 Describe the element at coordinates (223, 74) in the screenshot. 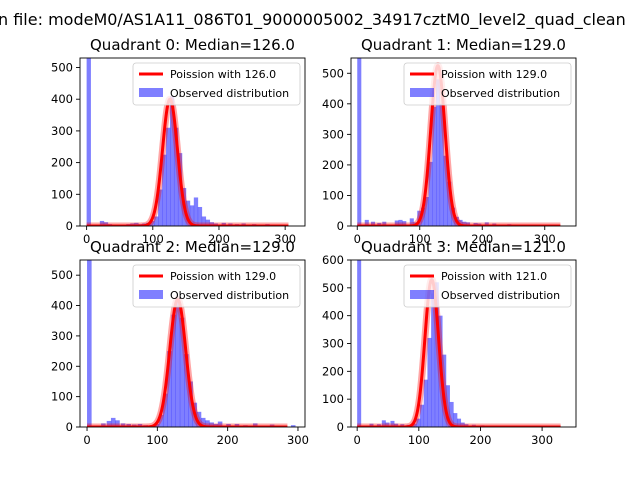

I see `legend-entry-poisson: Poission with 126.0` at that location.